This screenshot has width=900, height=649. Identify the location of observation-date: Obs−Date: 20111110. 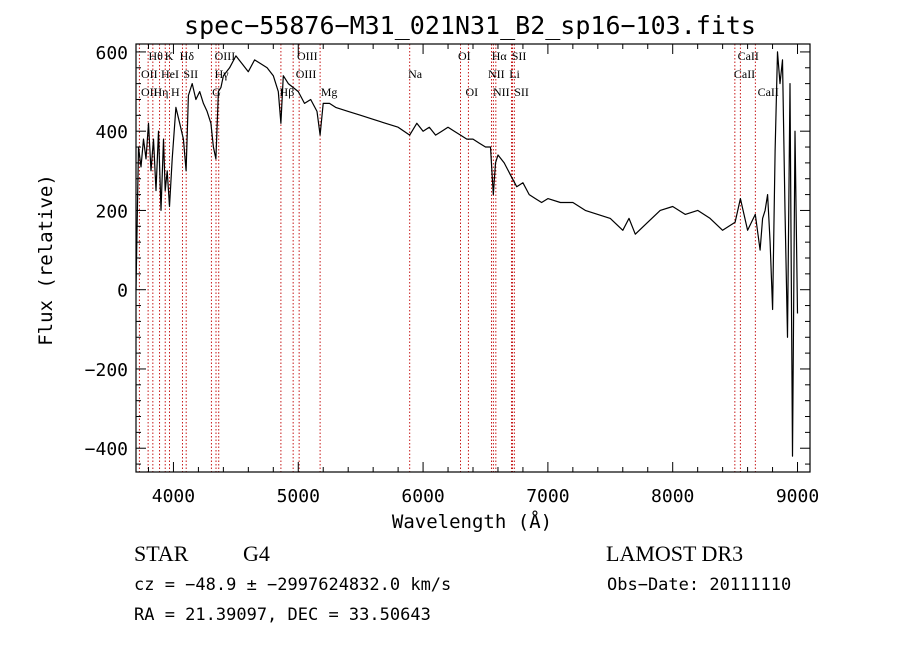
(699, 585).